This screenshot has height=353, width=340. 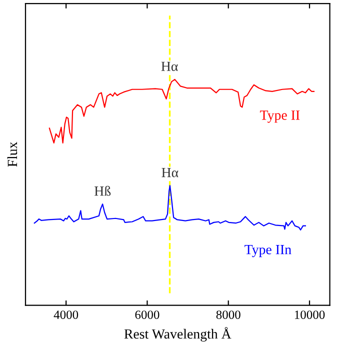 What do you see at coordinates (268, 251) in the screenshot?
I see `series-label: Type IIn` at bounding box center [268, 251].